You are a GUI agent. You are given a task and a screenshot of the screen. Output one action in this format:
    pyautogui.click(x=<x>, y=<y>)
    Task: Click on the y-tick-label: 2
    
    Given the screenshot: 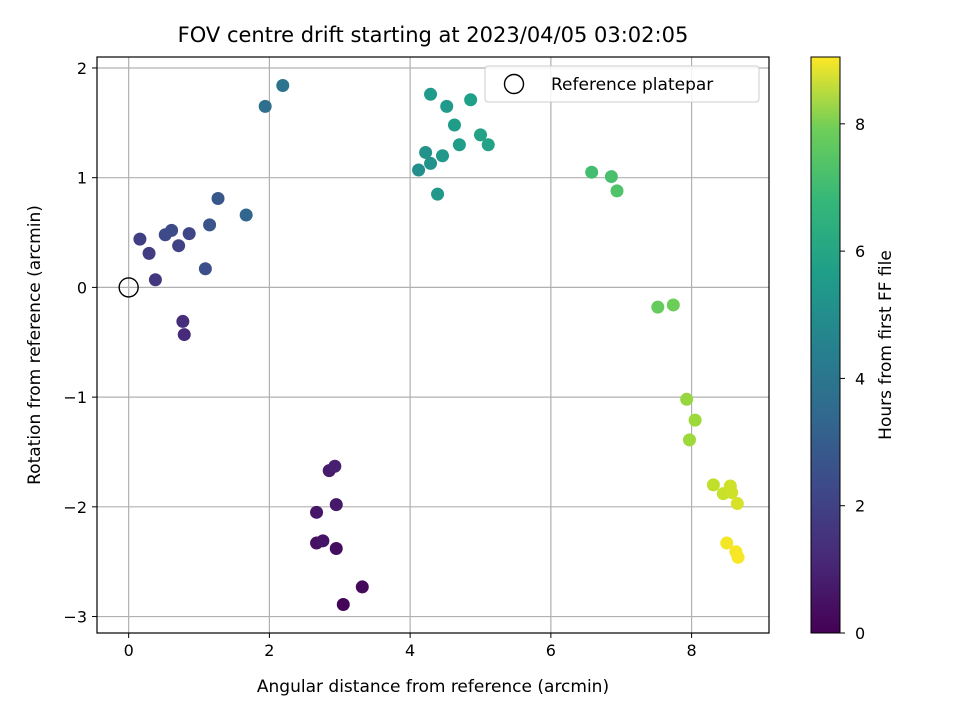 What is the action you would take?
    pyautogui.click(x=82, y=68)
    